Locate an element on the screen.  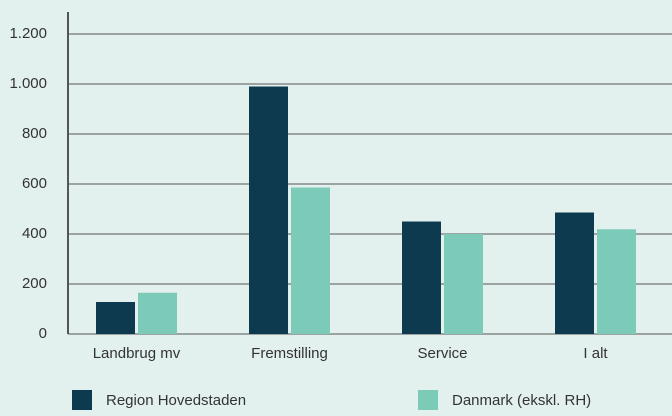
legend-label: Region Hovedstaden is located at coordinates (176, 400).